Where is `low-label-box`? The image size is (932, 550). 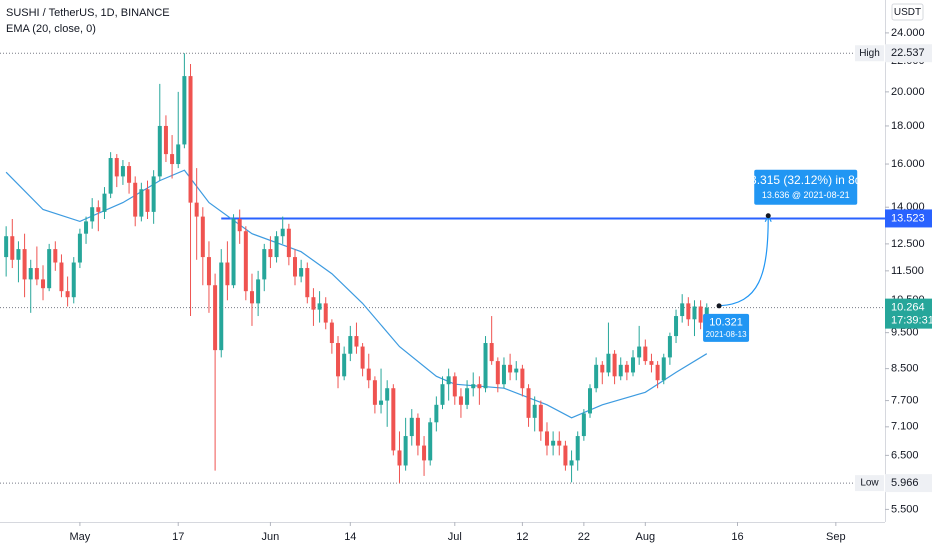 low-label-box is located at coordinates (869, 483).